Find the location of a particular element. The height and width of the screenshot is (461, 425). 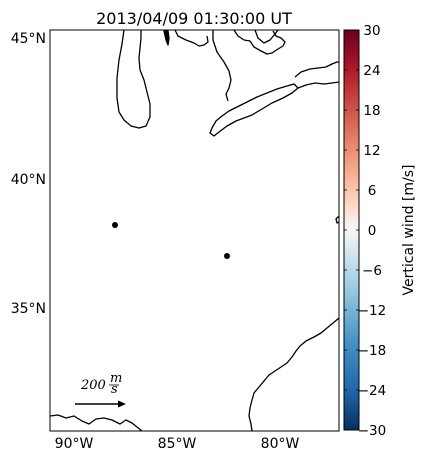

lat-label-35: 35°N is located at coordinates (28, 309).